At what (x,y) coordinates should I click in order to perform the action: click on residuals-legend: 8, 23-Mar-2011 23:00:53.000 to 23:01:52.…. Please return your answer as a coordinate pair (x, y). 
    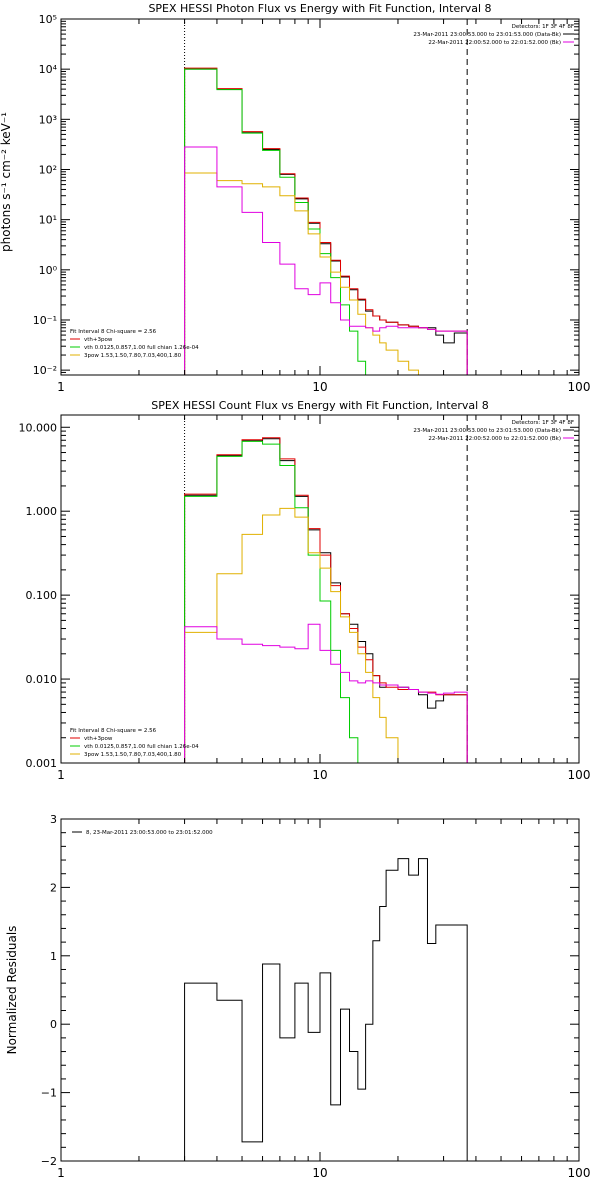
    Looking at the image, I should click on (142, 833).